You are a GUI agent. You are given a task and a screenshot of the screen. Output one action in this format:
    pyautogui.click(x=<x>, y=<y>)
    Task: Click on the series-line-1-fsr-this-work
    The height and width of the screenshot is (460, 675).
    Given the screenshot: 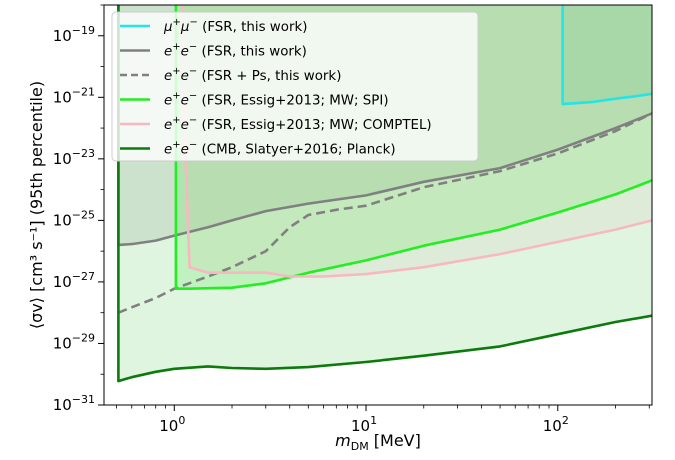 What is the action you would take?
    pyautogui.click(x=606, y=55)
    